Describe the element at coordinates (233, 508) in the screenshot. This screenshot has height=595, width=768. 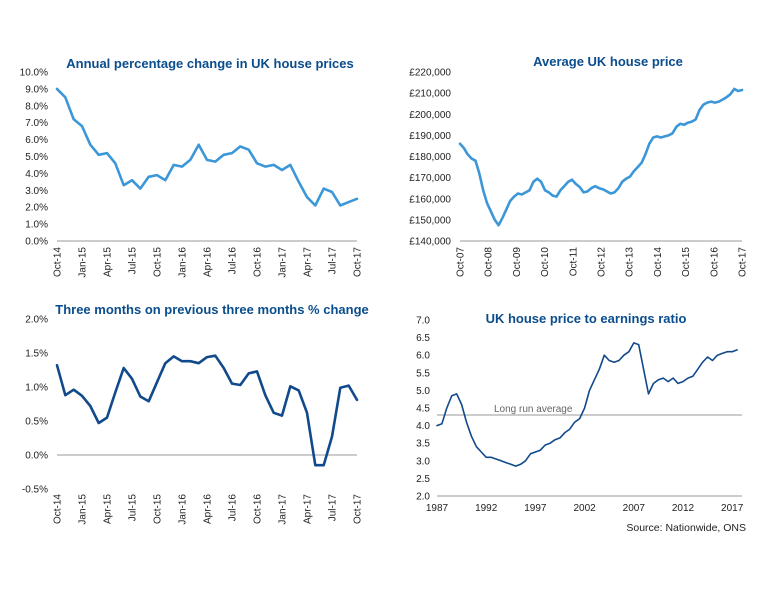
I see `three_month-x-tick-label: Jul-16` at that location.